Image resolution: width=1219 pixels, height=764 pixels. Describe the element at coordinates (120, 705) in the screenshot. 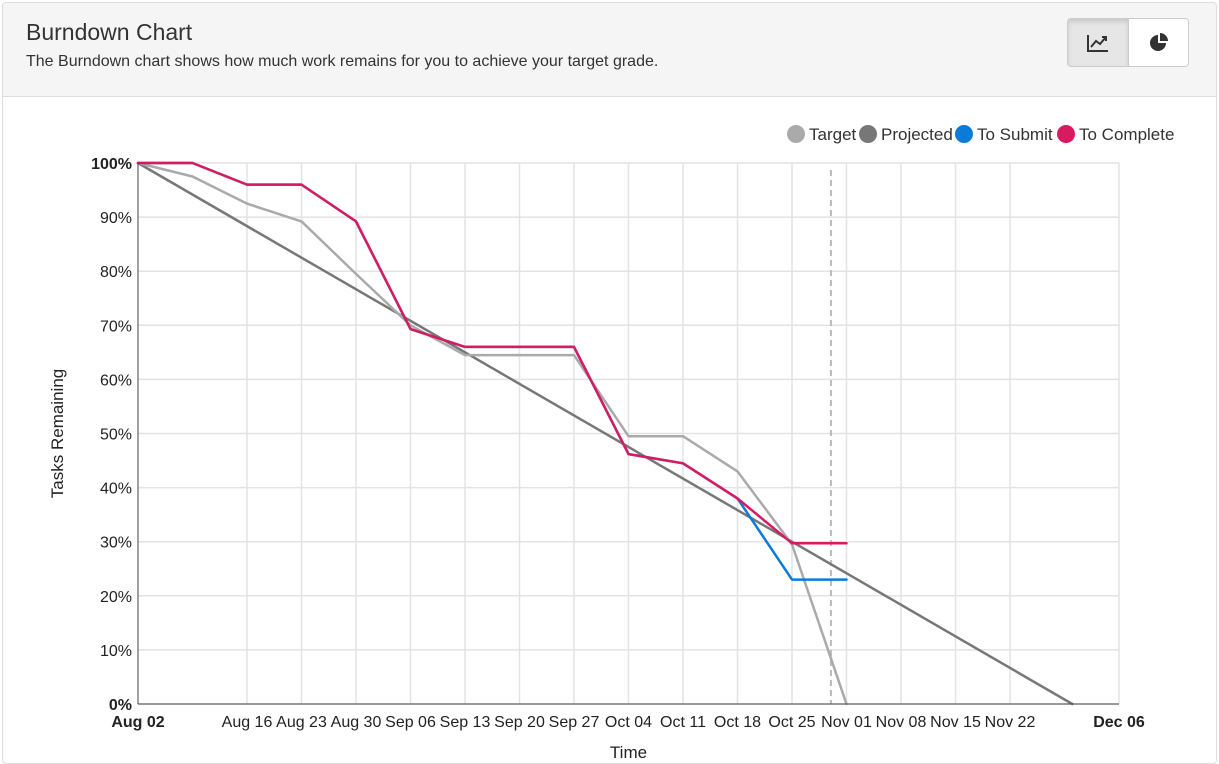

I see `y-tick-label: 0%` at that location.